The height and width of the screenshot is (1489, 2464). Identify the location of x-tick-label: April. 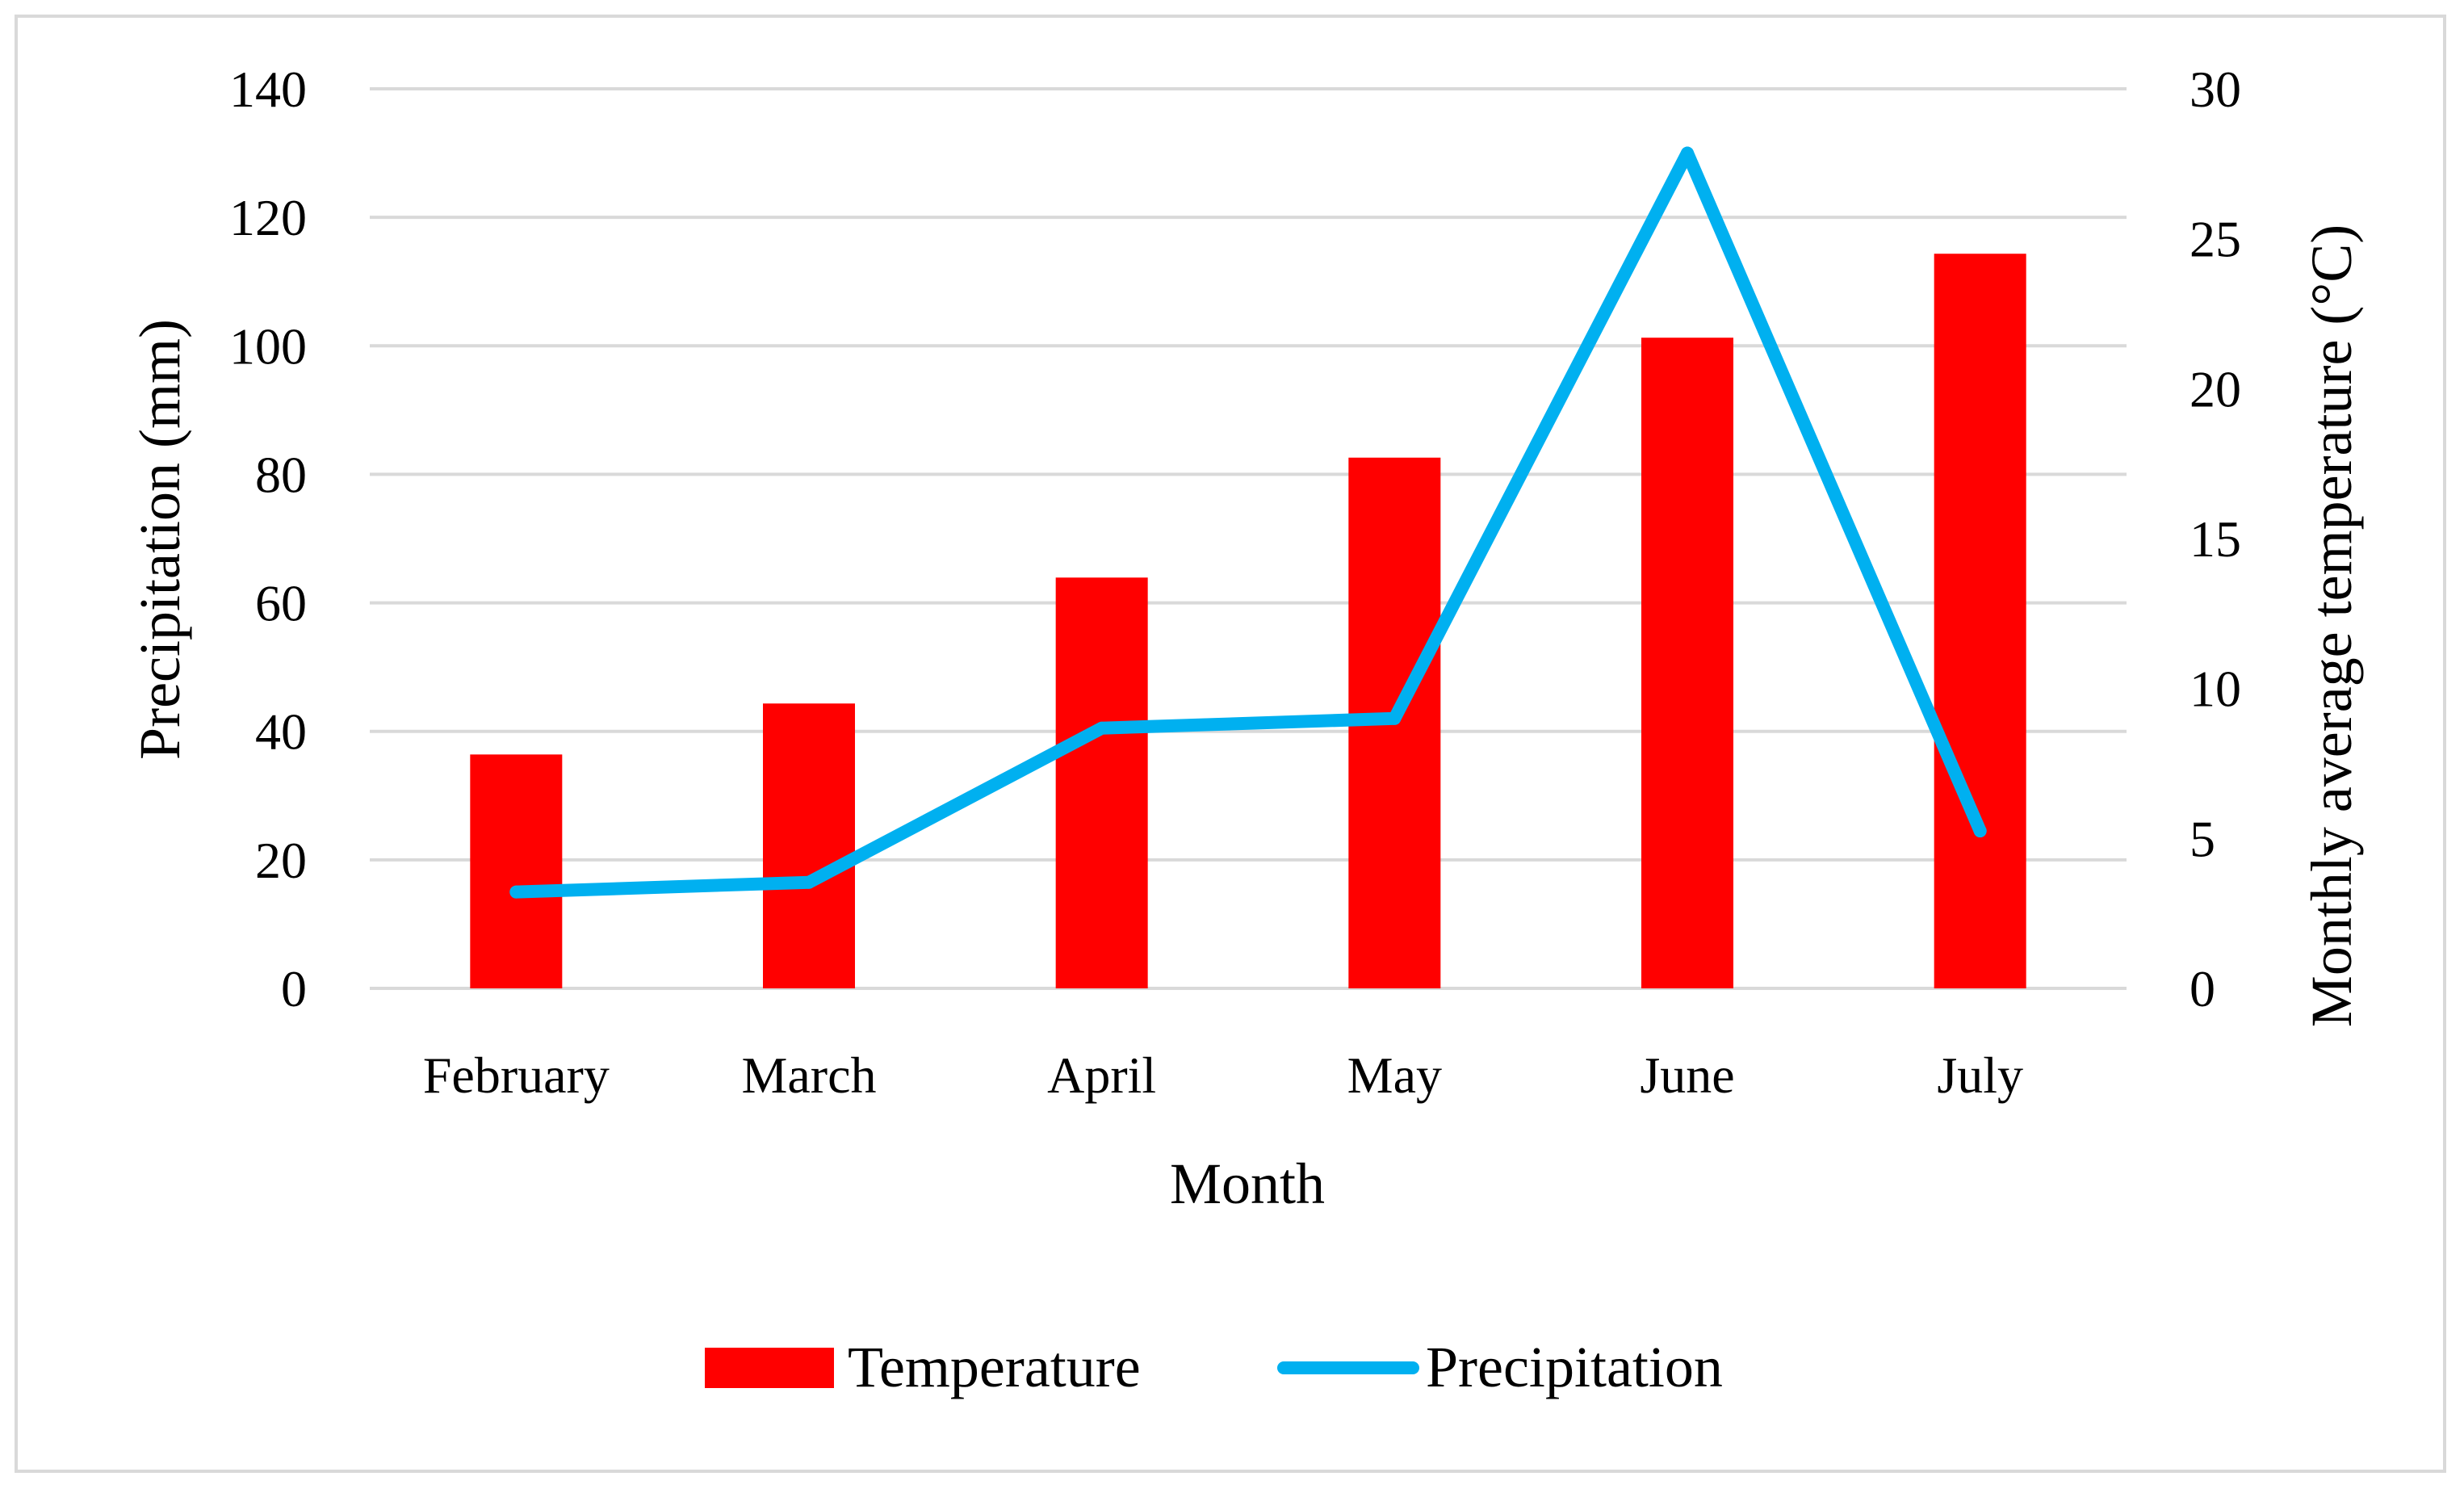
(1101, 1075).